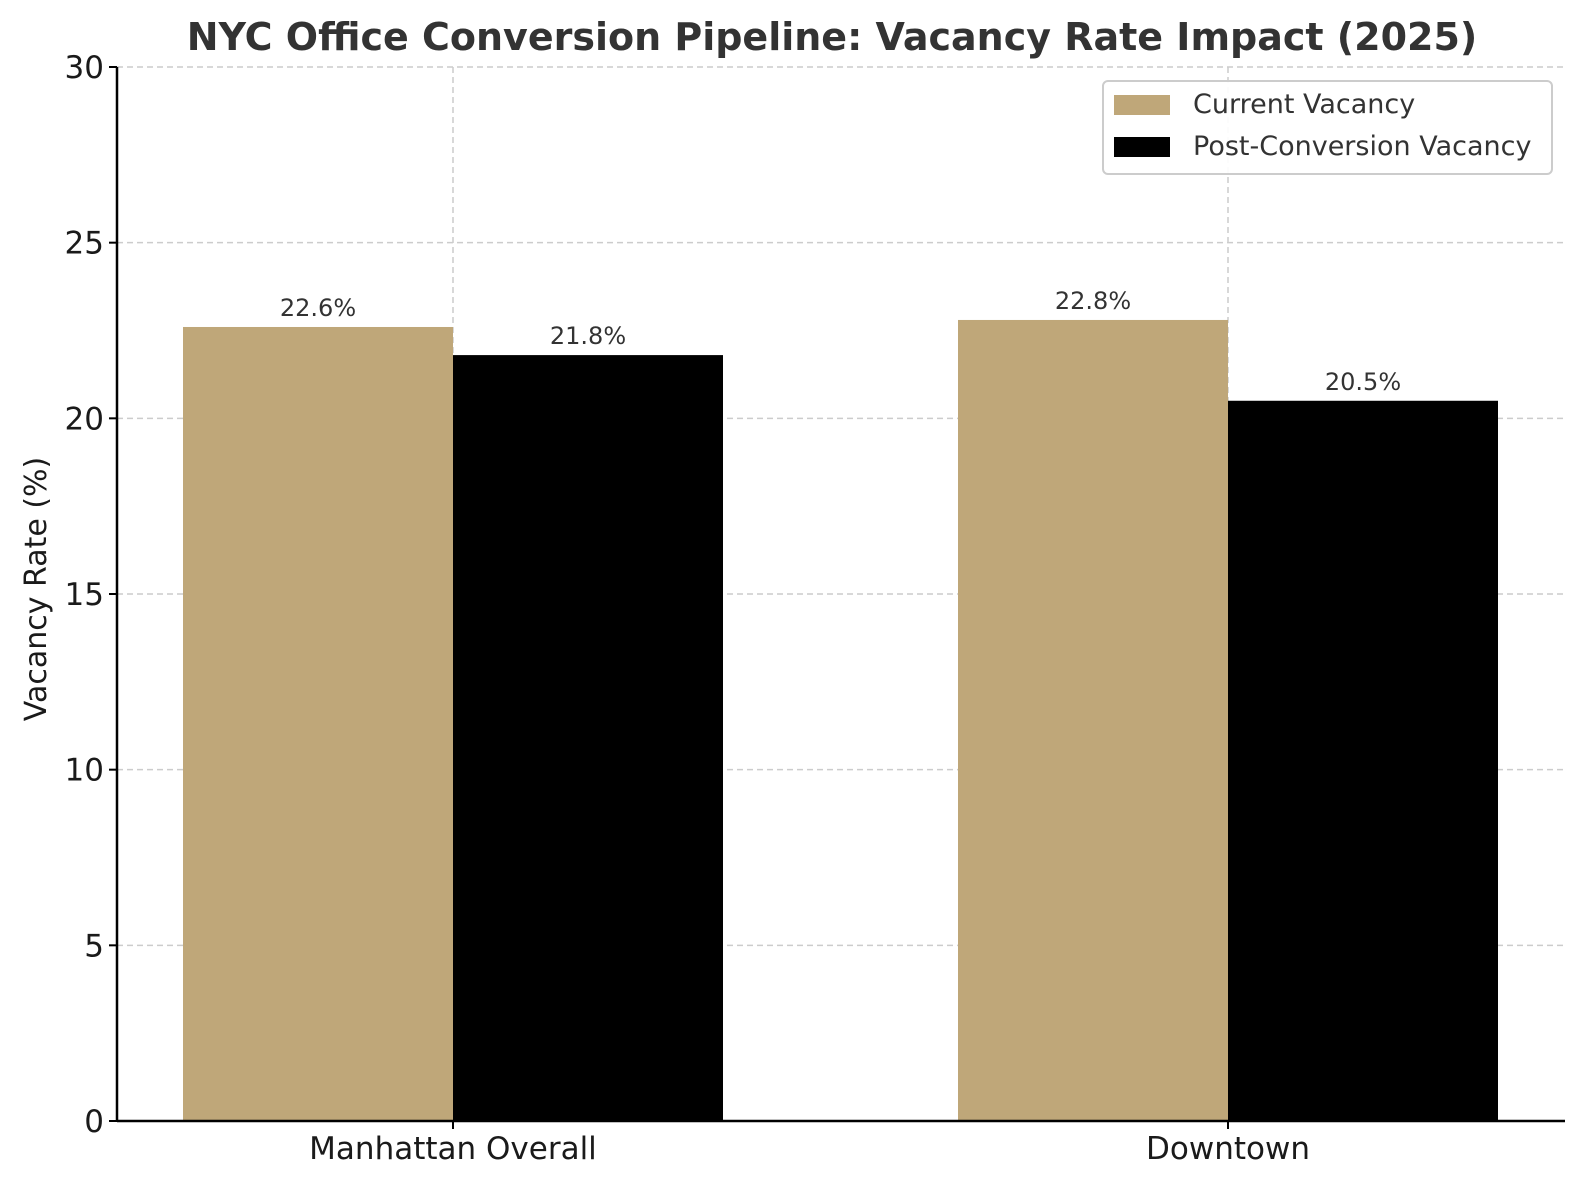 The height and width of the screenshot is (1184, 1580). What do you see at coordinates (84, 419) in the screenshot?
I see `y-tick-label: 20` at bounding box center [84, 419].